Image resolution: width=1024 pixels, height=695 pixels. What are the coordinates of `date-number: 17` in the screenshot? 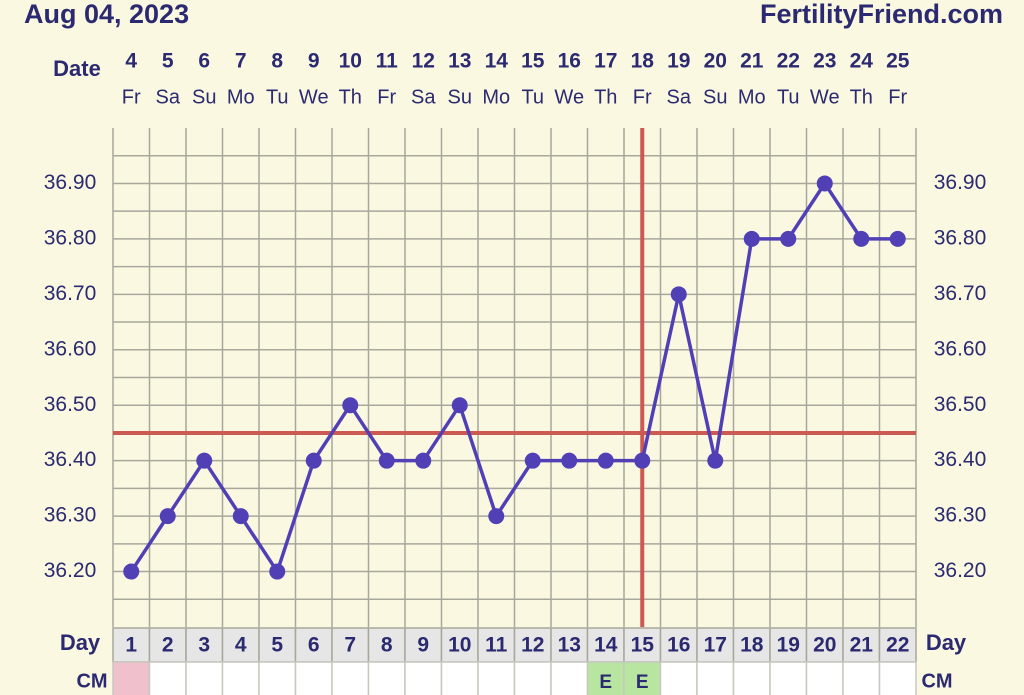 It's located at (605, 61).